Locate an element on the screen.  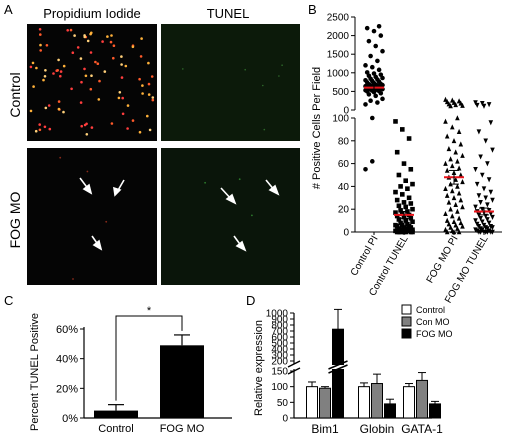
d-upper-tick-label: 500 is located at coordinates (279, 344).